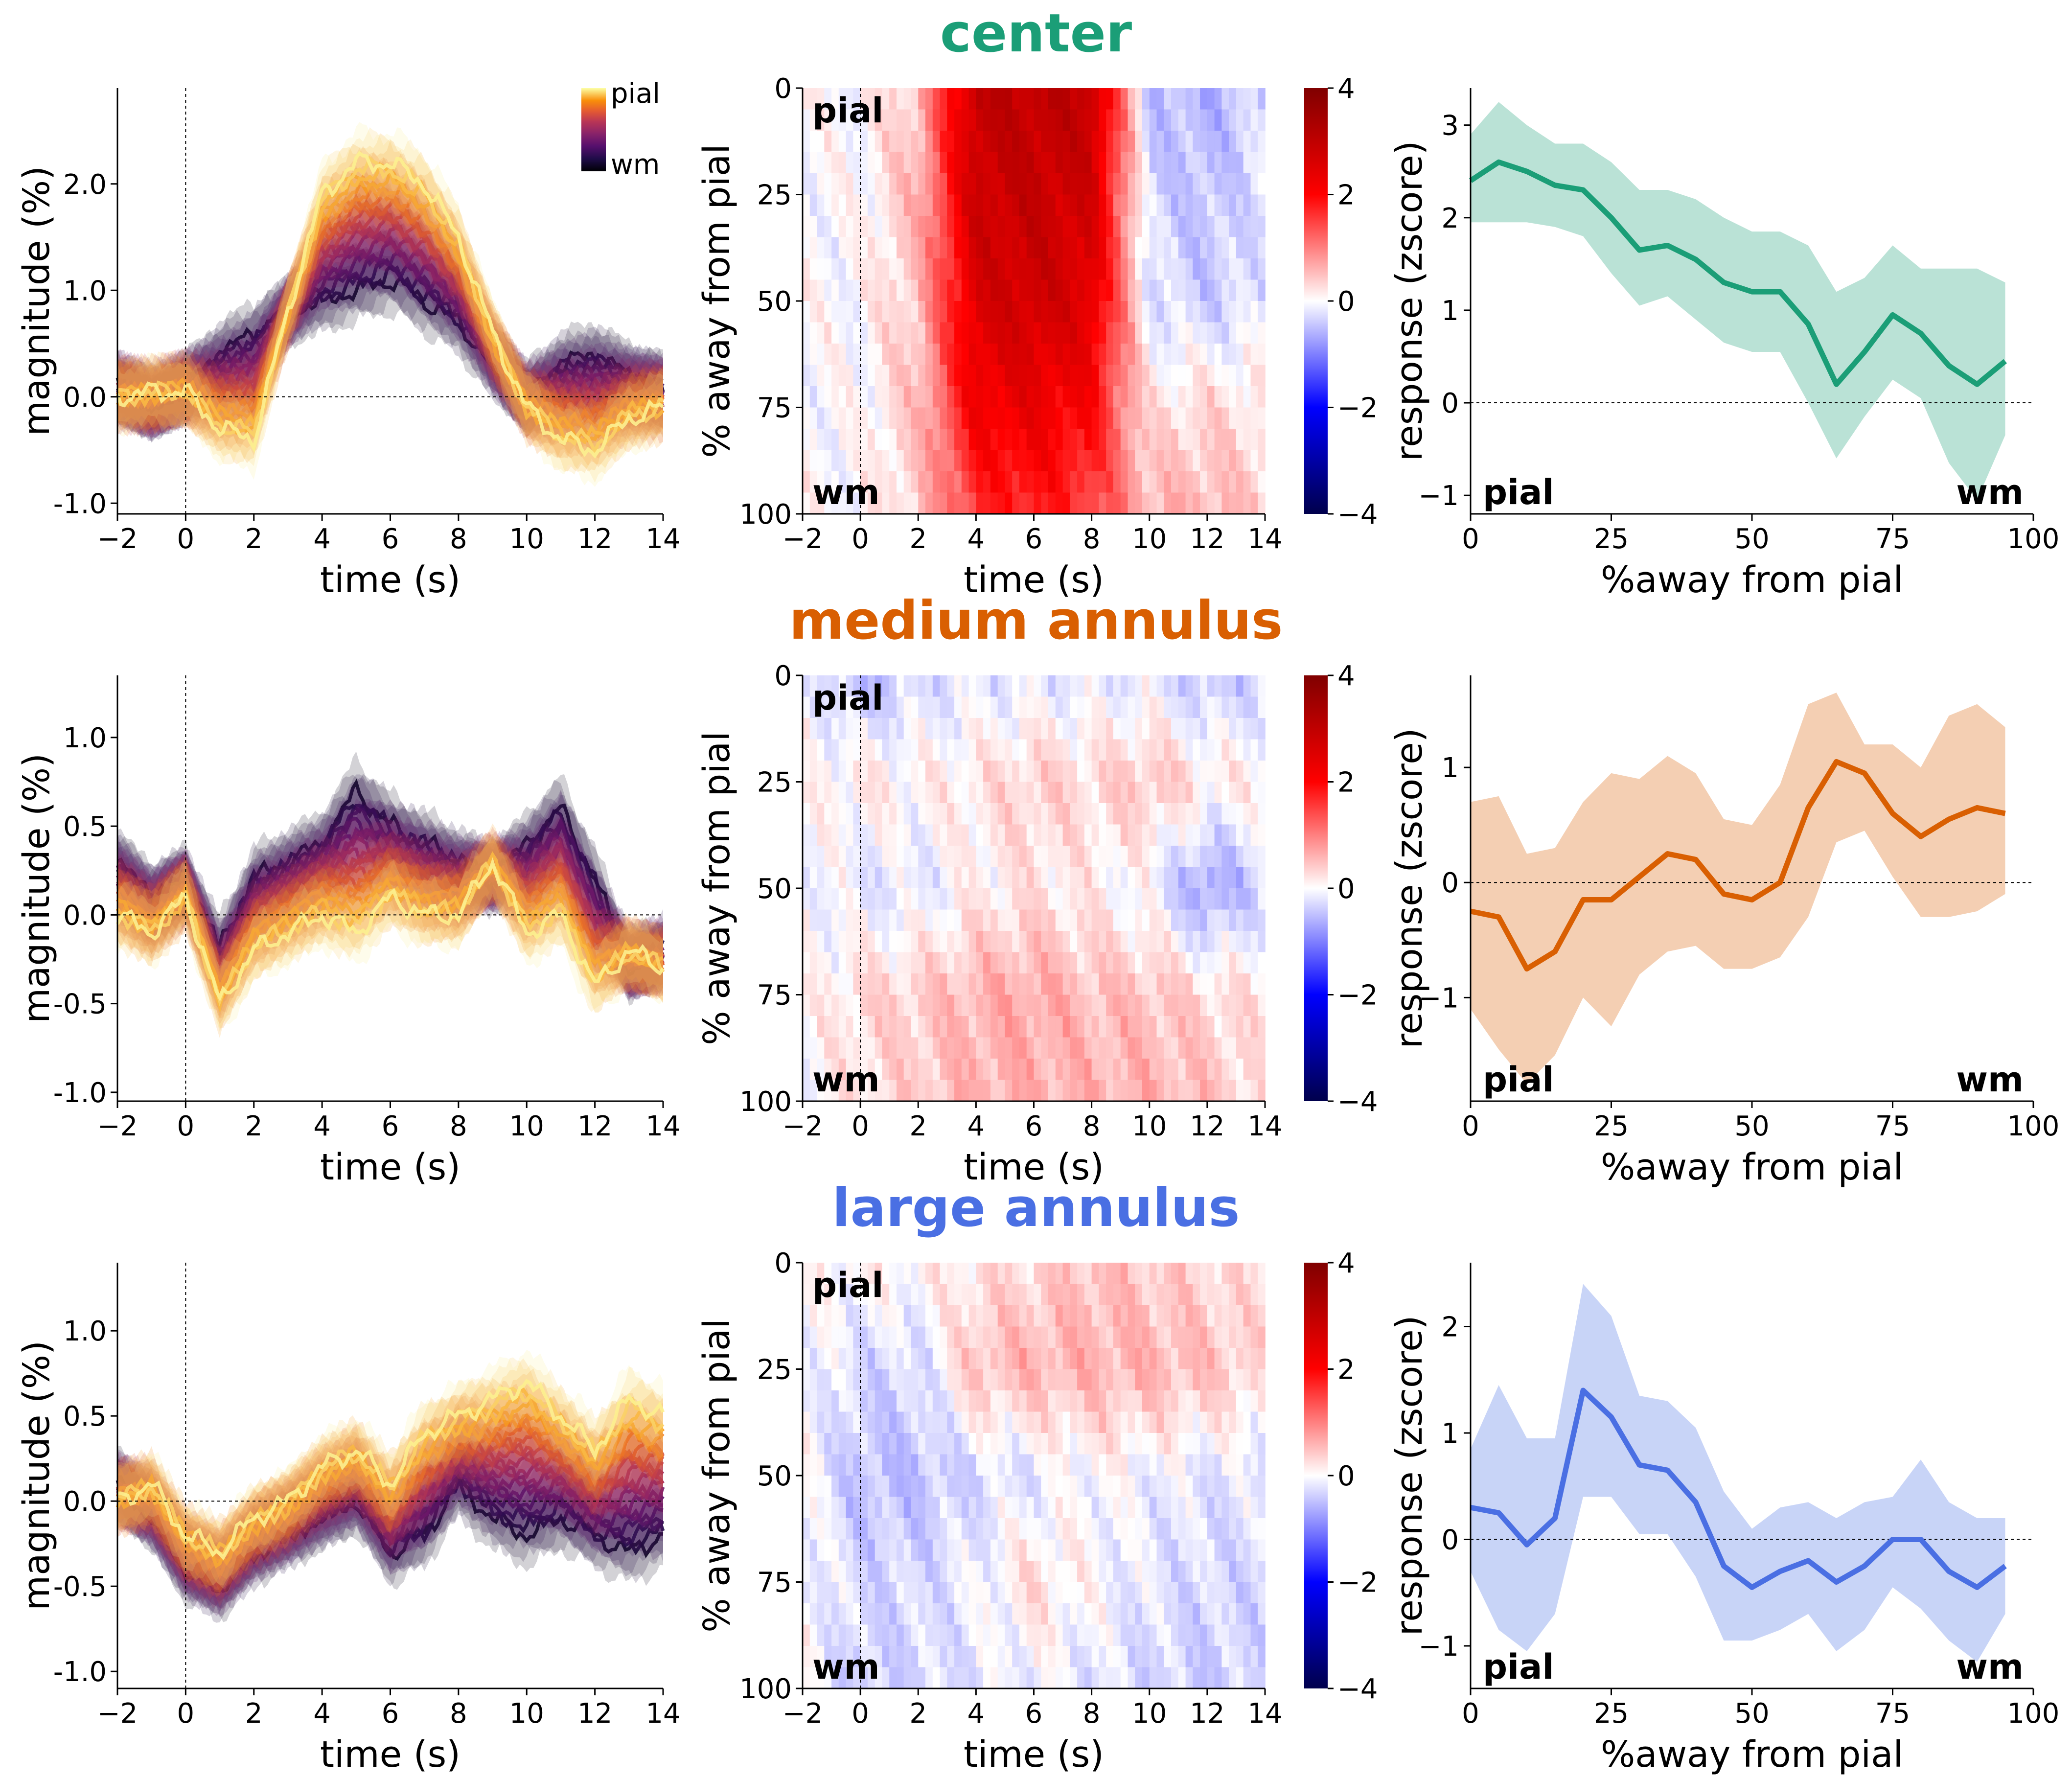 Image resolution: width=2072 pixels, height=1779 pixels. Describe the element at coordinates (458, 539) in the screenshot. I see `x-tick-label: 8` at that location.